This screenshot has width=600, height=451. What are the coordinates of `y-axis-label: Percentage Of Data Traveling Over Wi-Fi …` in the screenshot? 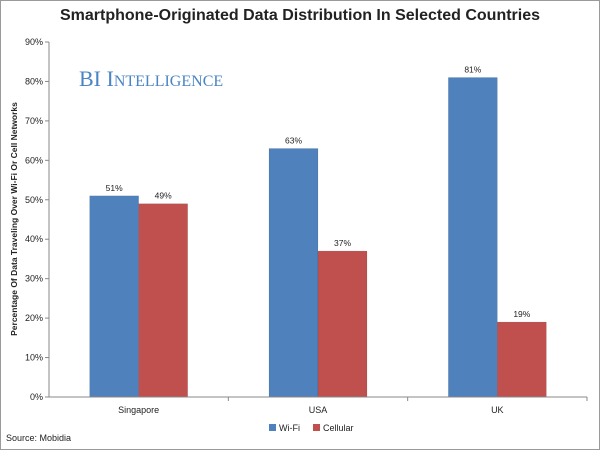 It's located at (14, 219).